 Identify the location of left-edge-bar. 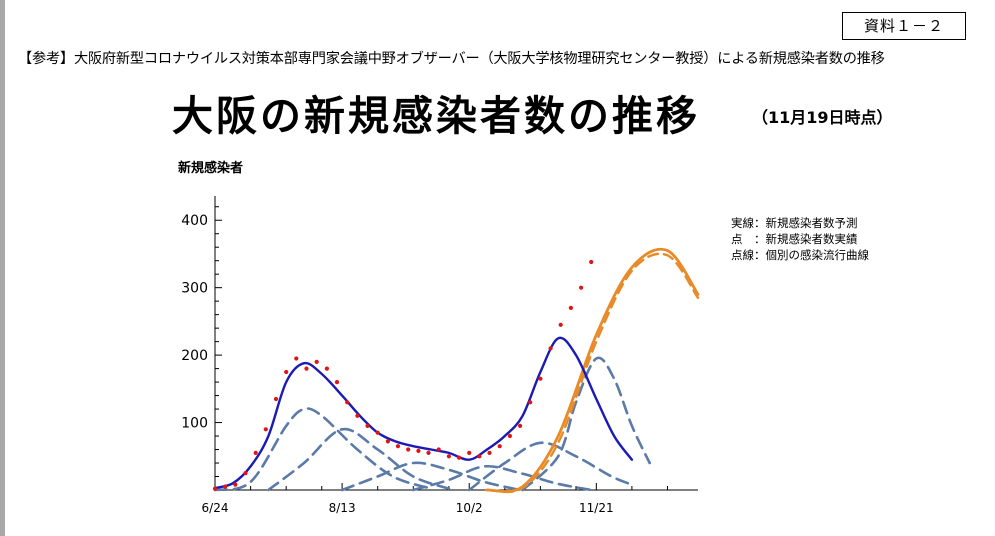
(2, 268).